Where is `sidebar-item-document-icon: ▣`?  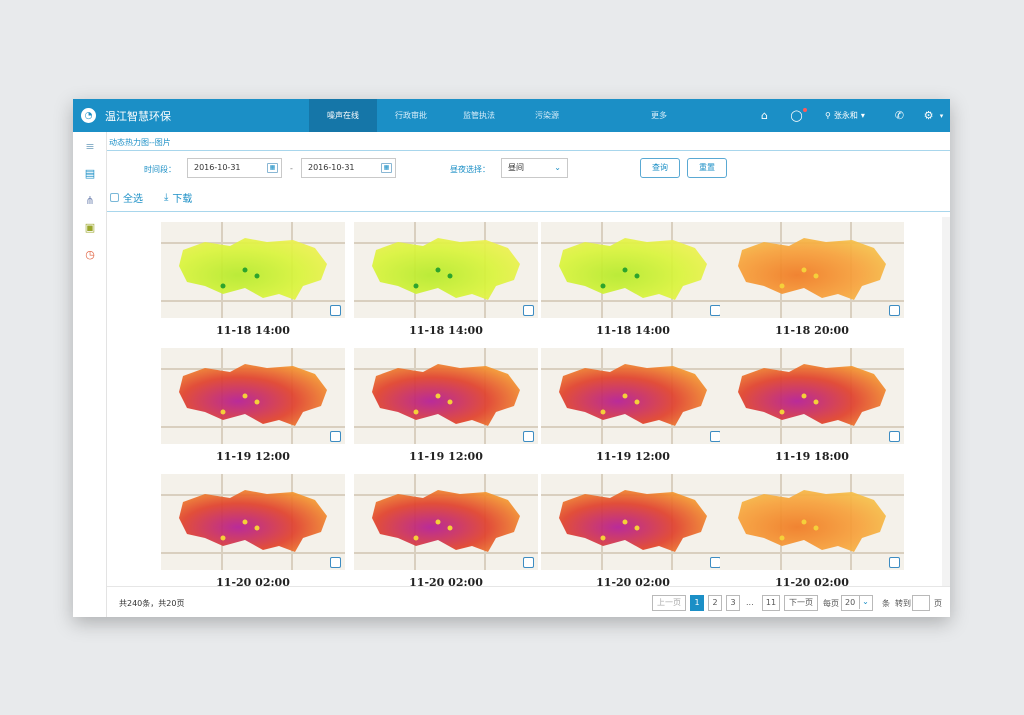 sidebar-item-document-icon: ▣ is located at coordinates (90, 227).